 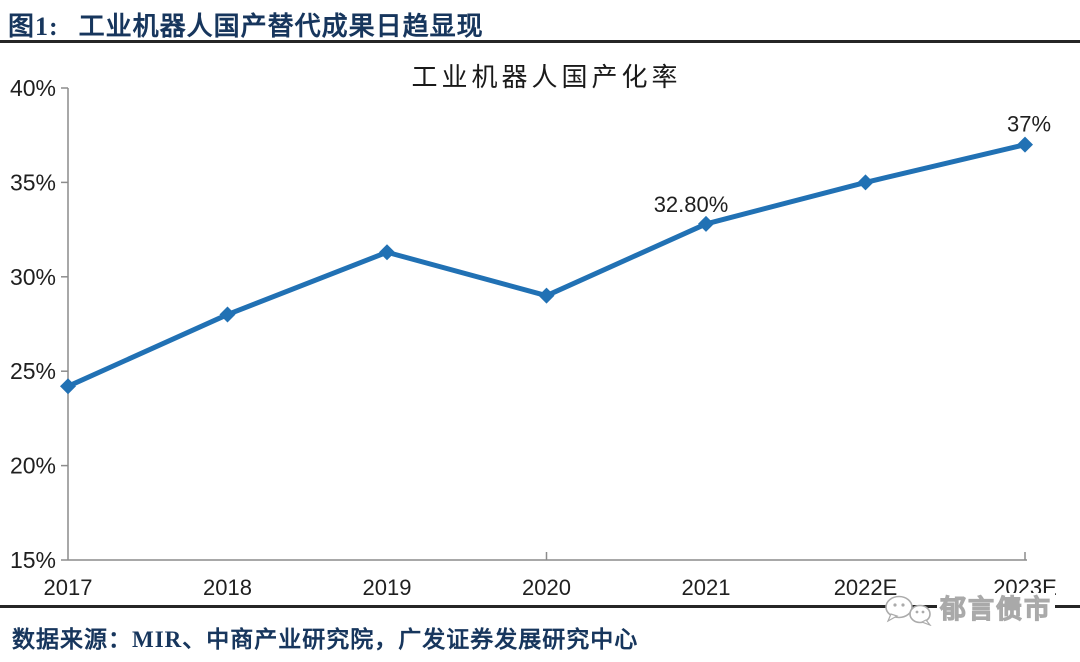 What do you see at coordinates (68, 587) in the screenshot?
I see `x-axis-tick-label: 2017` at bounding box center [68, 587].